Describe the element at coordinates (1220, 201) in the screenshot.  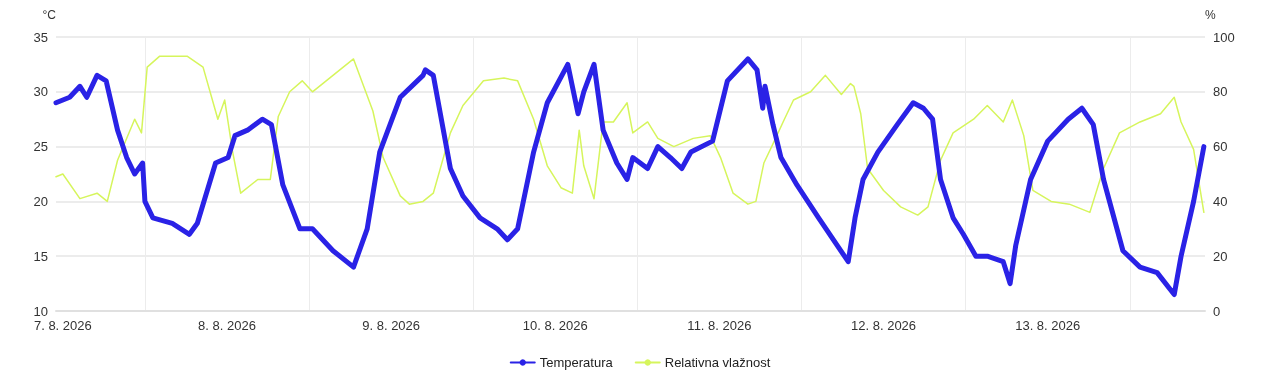
I see `y2-tick-label: 40` at that location.